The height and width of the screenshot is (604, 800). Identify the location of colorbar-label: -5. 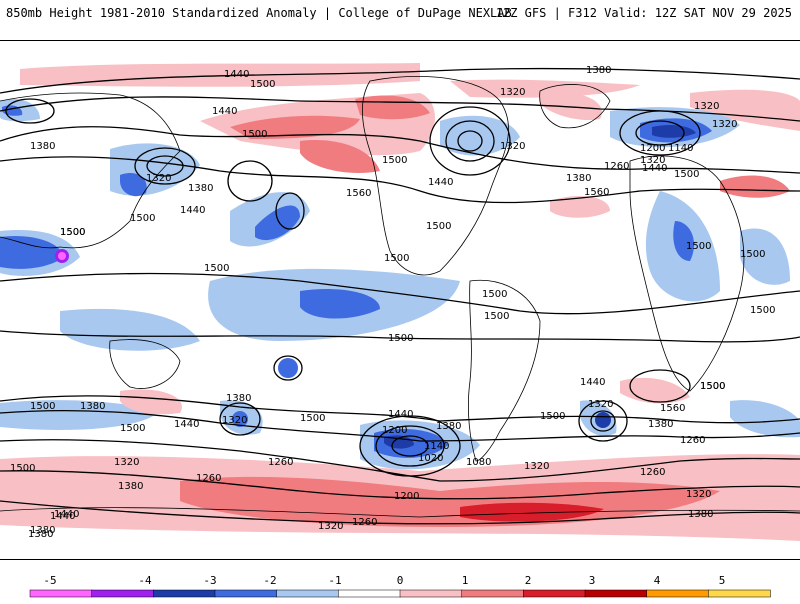
(49, 580).